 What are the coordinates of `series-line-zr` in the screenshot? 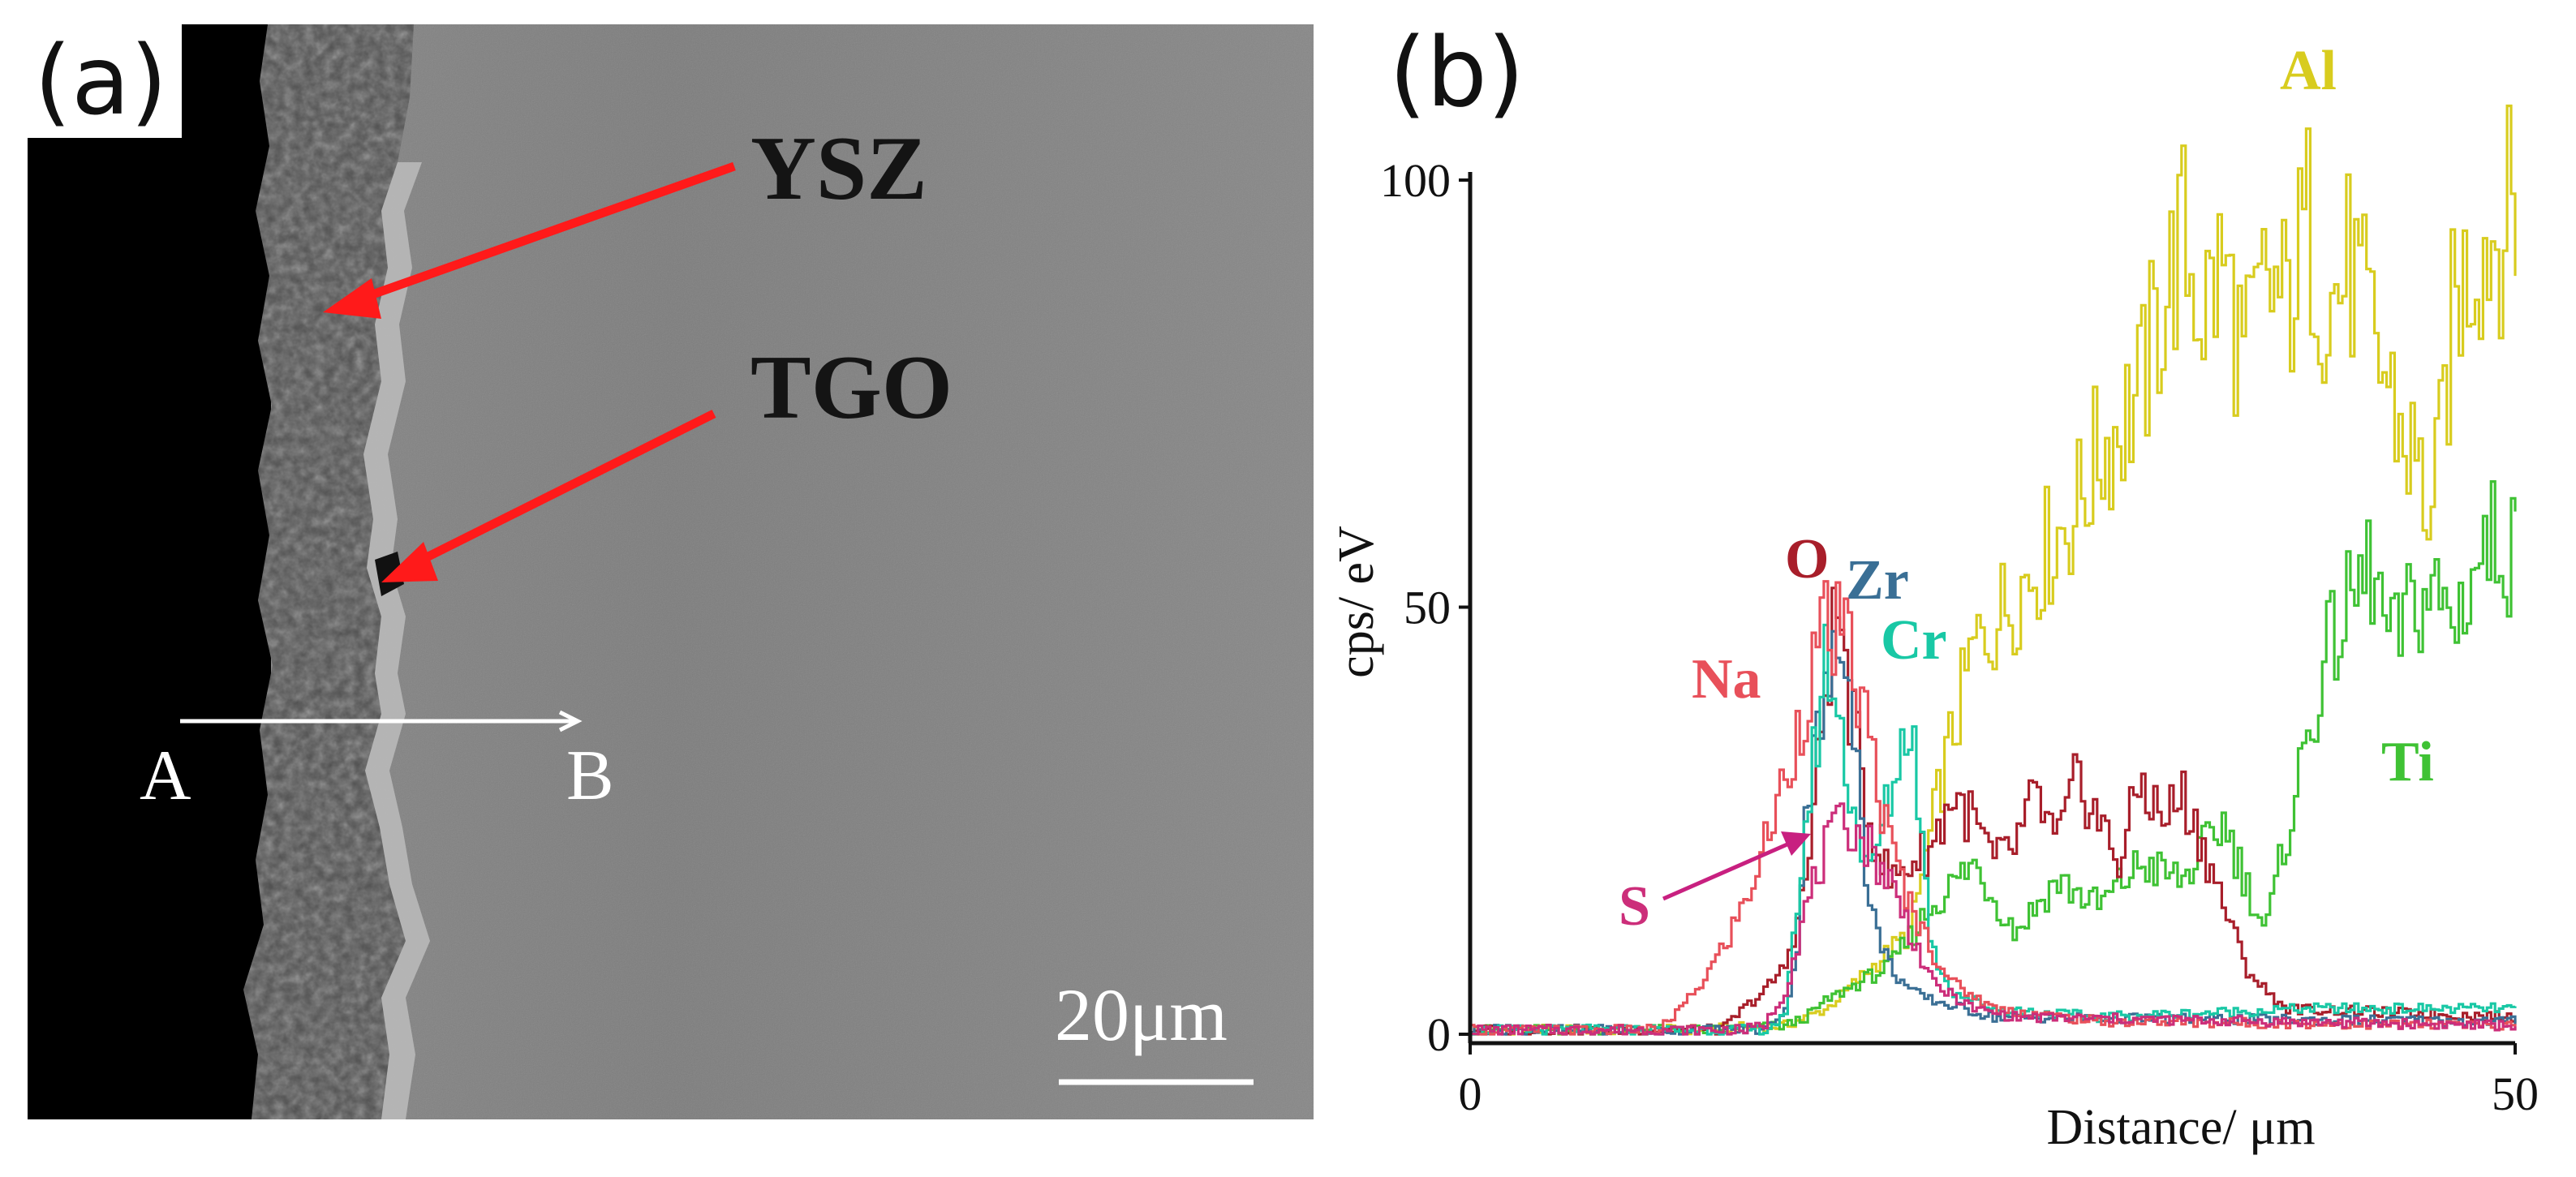 It's located at (1994, 833).